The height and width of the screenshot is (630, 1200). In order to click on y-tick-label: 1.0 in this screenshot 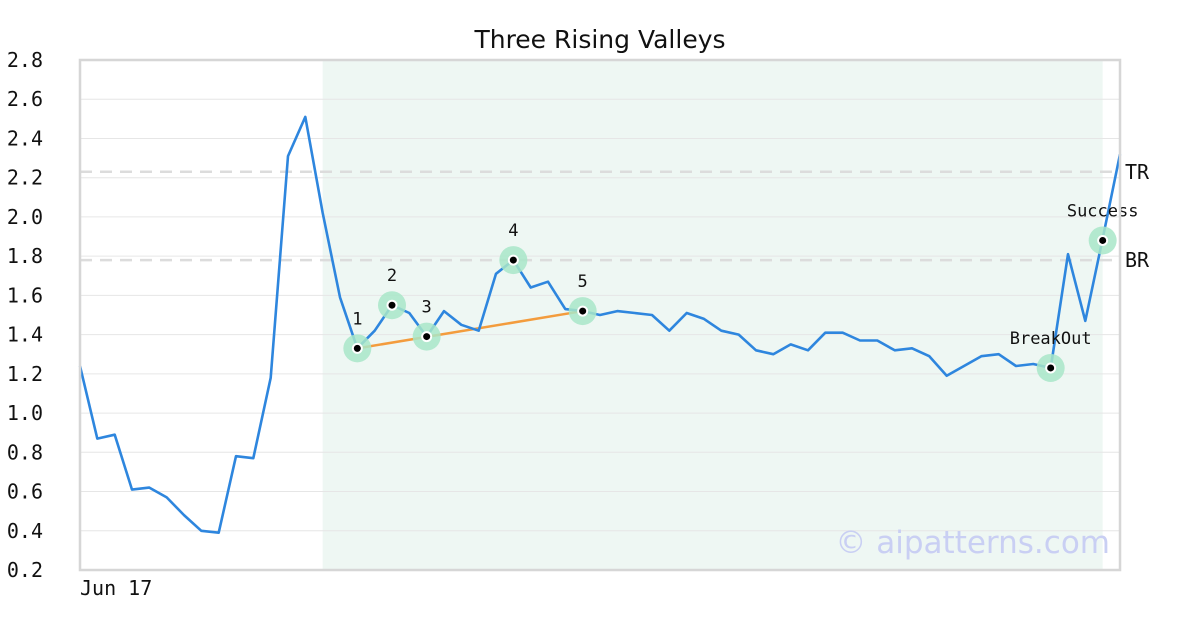, I will do `click(25, 413)`.